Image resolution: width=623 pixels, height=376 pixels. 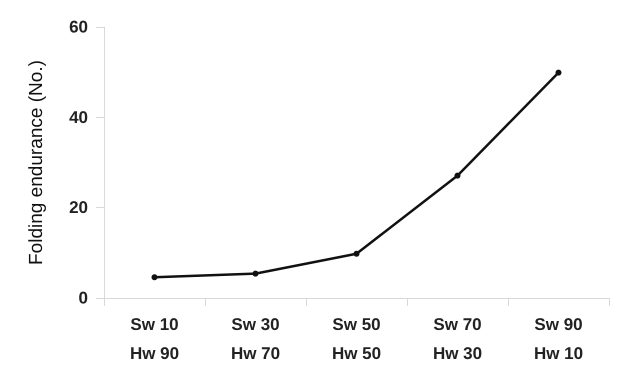 I want to click on x-tick-label: Sw 70 Hw 30, so click(x=457, y=339).